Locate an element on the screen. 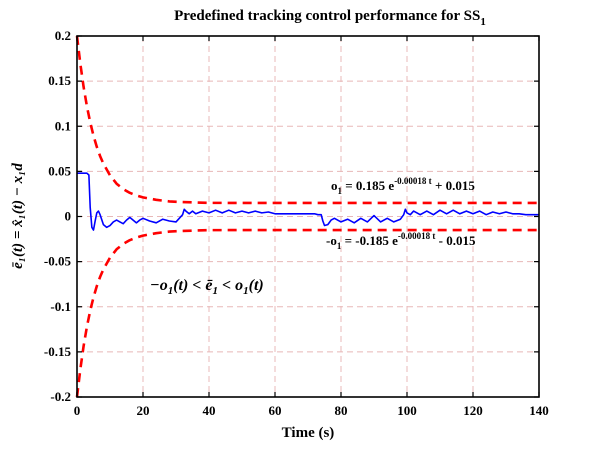 Image resolution: width=598 pixels, height=449 pixels. upper-bound-annotation: o1 = 0.185 e-0.00018 t + 0.015 is located at coordinates (403, 186).